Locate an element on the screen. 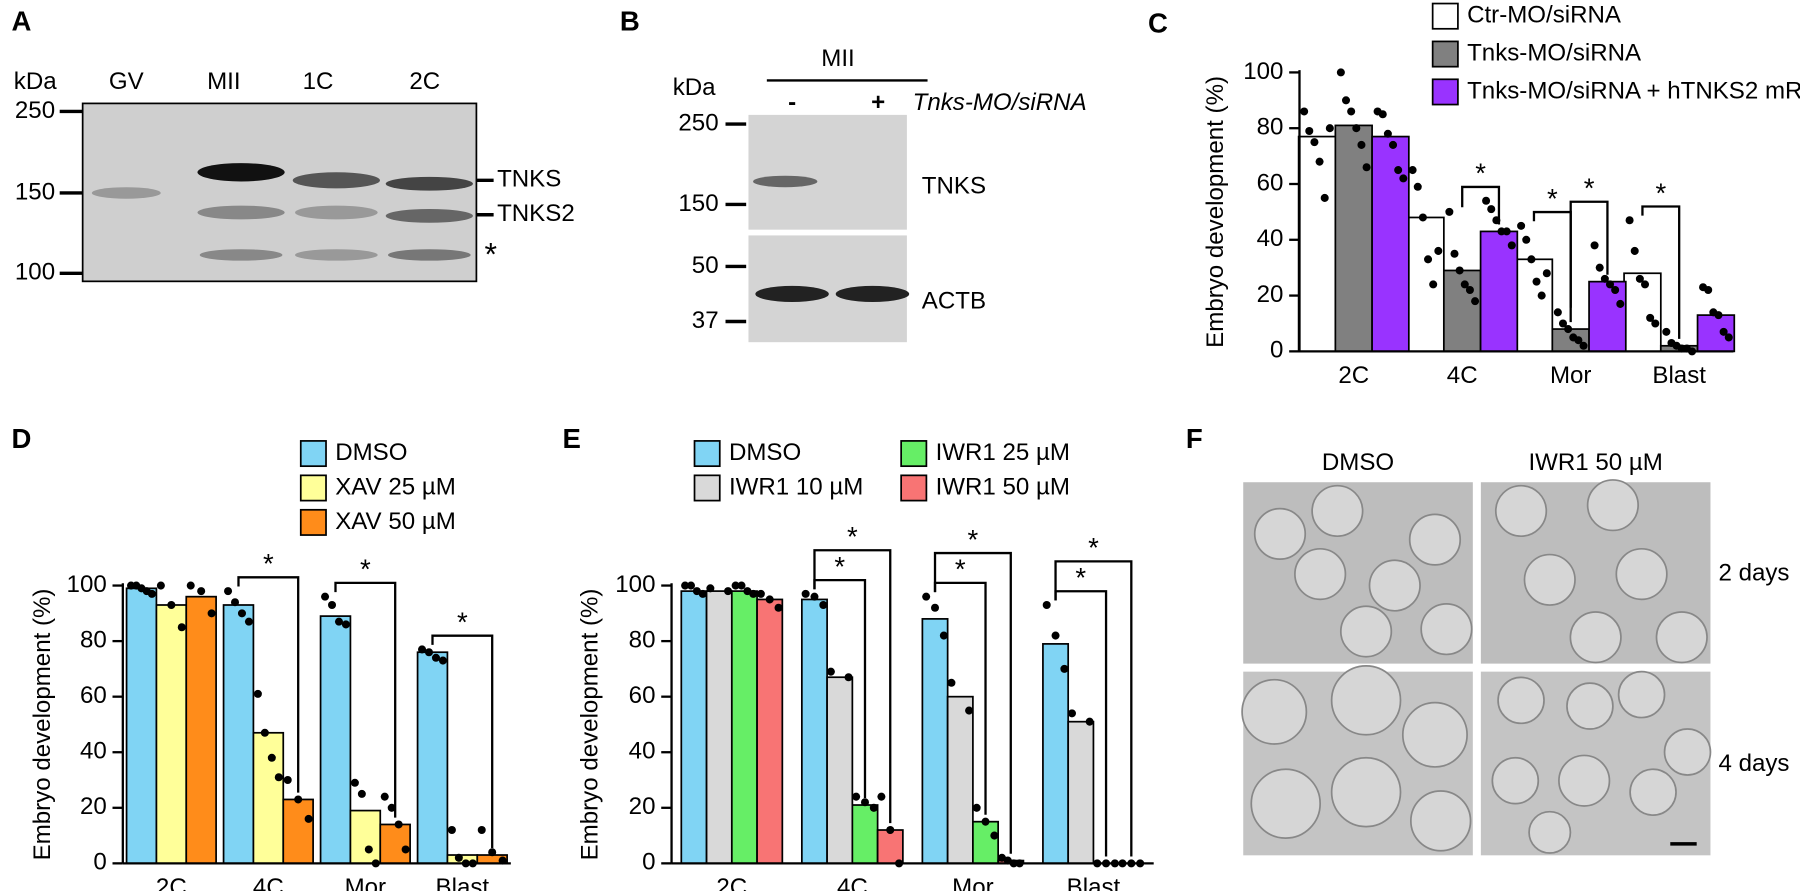 This screenshot has width=1800, height=891. column-label: DMSO is located at coordinates (1358, 462).